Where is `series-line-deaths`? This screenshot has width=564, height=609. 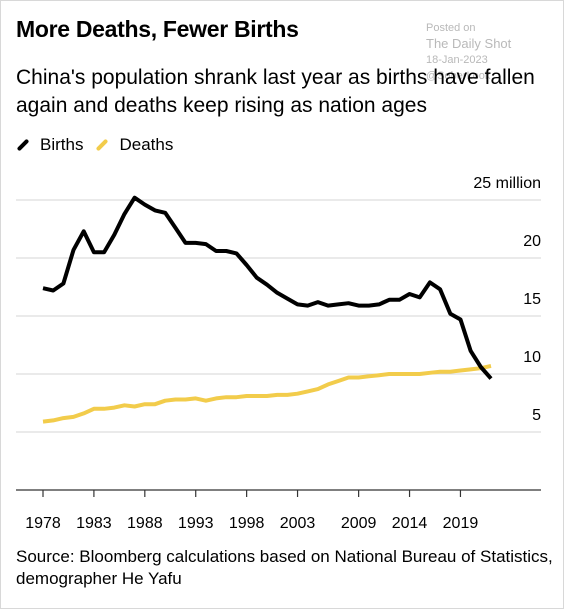
series-line-deaths is located at coordinates (267, 393).